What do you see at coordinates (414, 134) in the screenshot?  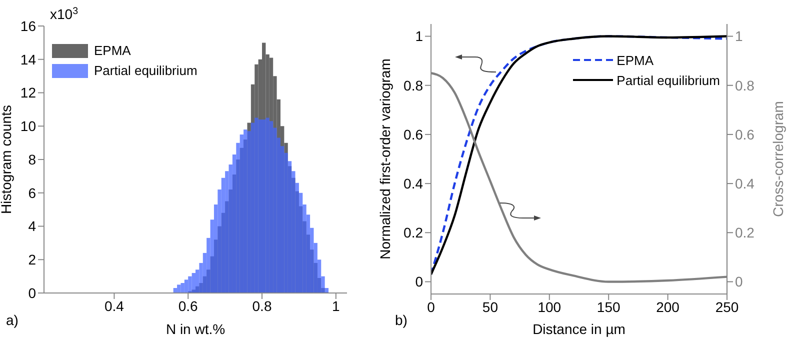 I see `y-tick-label: 0.6` at bounding box center [414, 134].